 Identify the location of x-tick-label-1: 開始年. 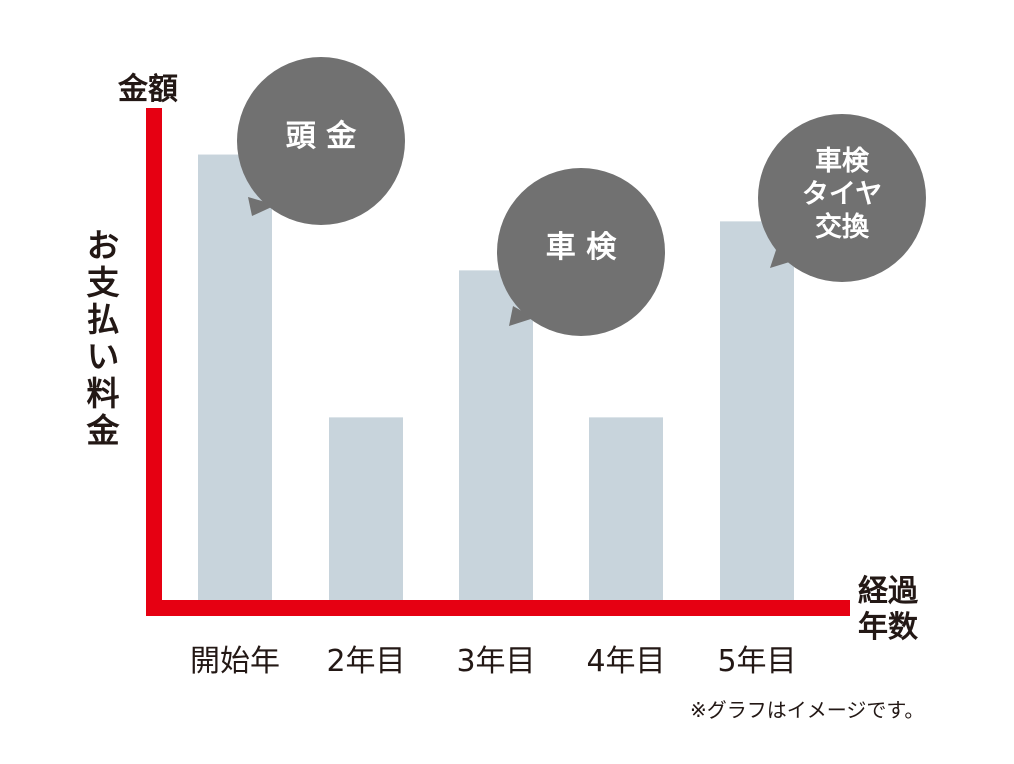
(235, 661).